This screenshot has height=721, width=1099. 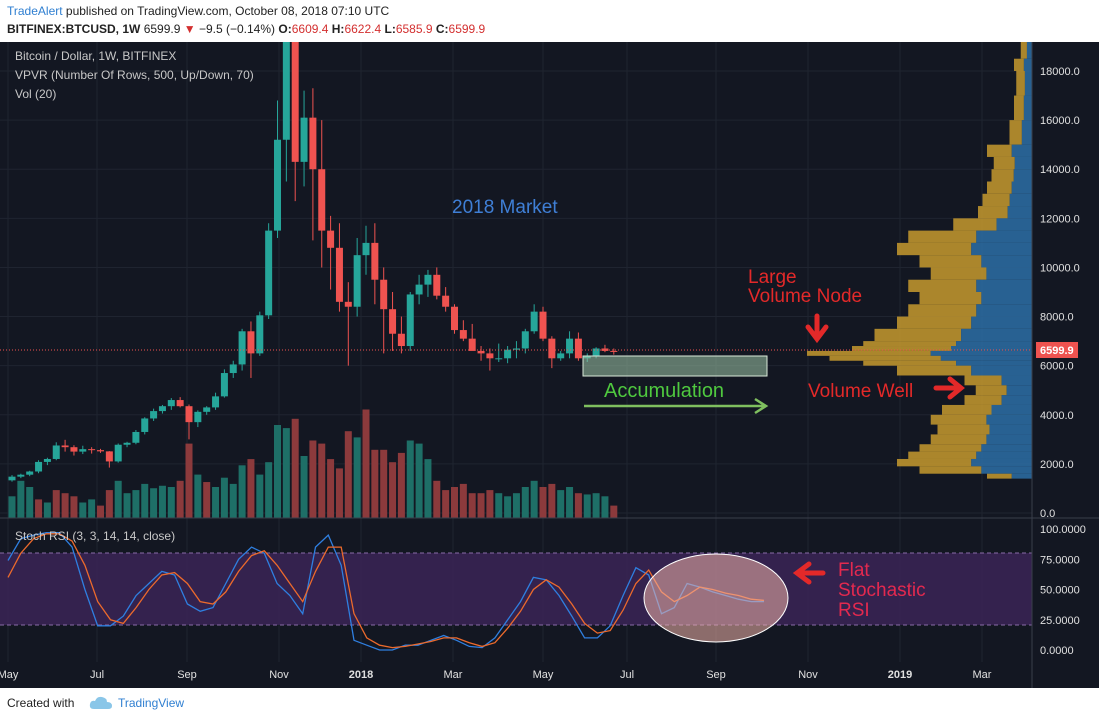 I want to click on annotation-flat-2: Stochastic, so click(x=882, y=590).